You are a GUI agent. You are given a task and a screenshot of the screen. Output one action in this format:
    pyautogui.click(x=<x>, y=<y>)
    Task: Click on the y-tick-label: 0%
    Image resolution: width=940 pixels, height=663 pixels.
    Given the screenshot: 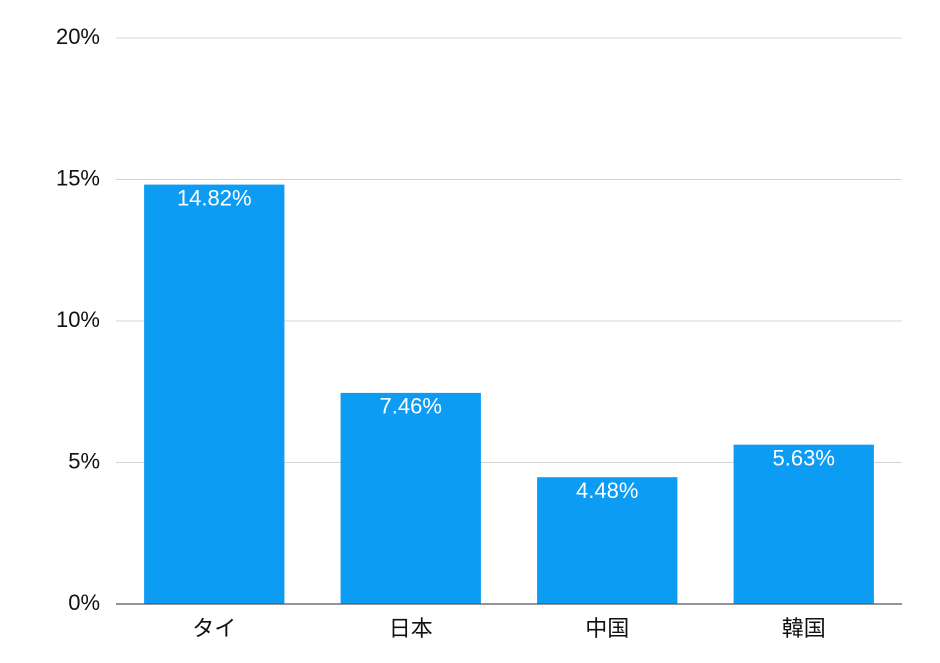 What is the action you would take?
    pyautogui.click(x=84, y=602)
    